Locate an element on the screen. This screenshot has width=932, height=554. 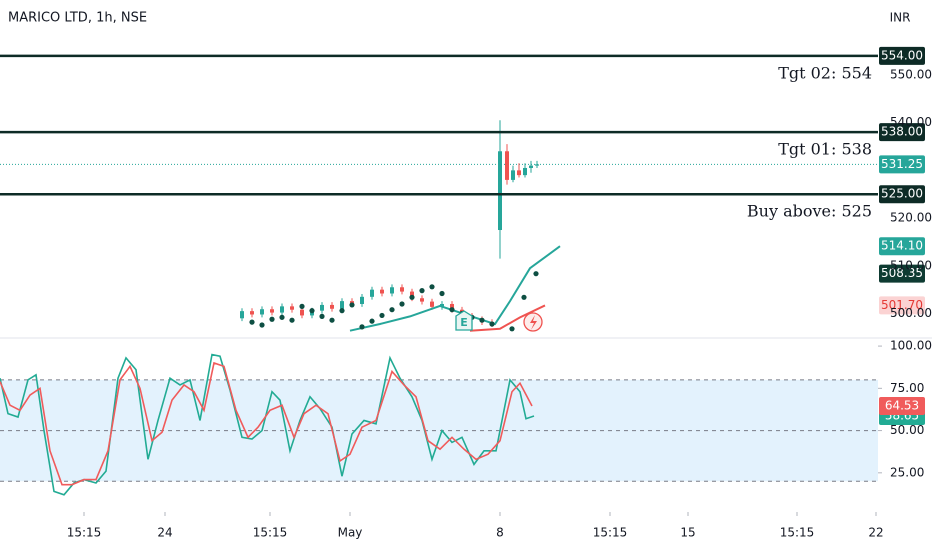
price-label: 514.10 is located at coordinates (902, 246).